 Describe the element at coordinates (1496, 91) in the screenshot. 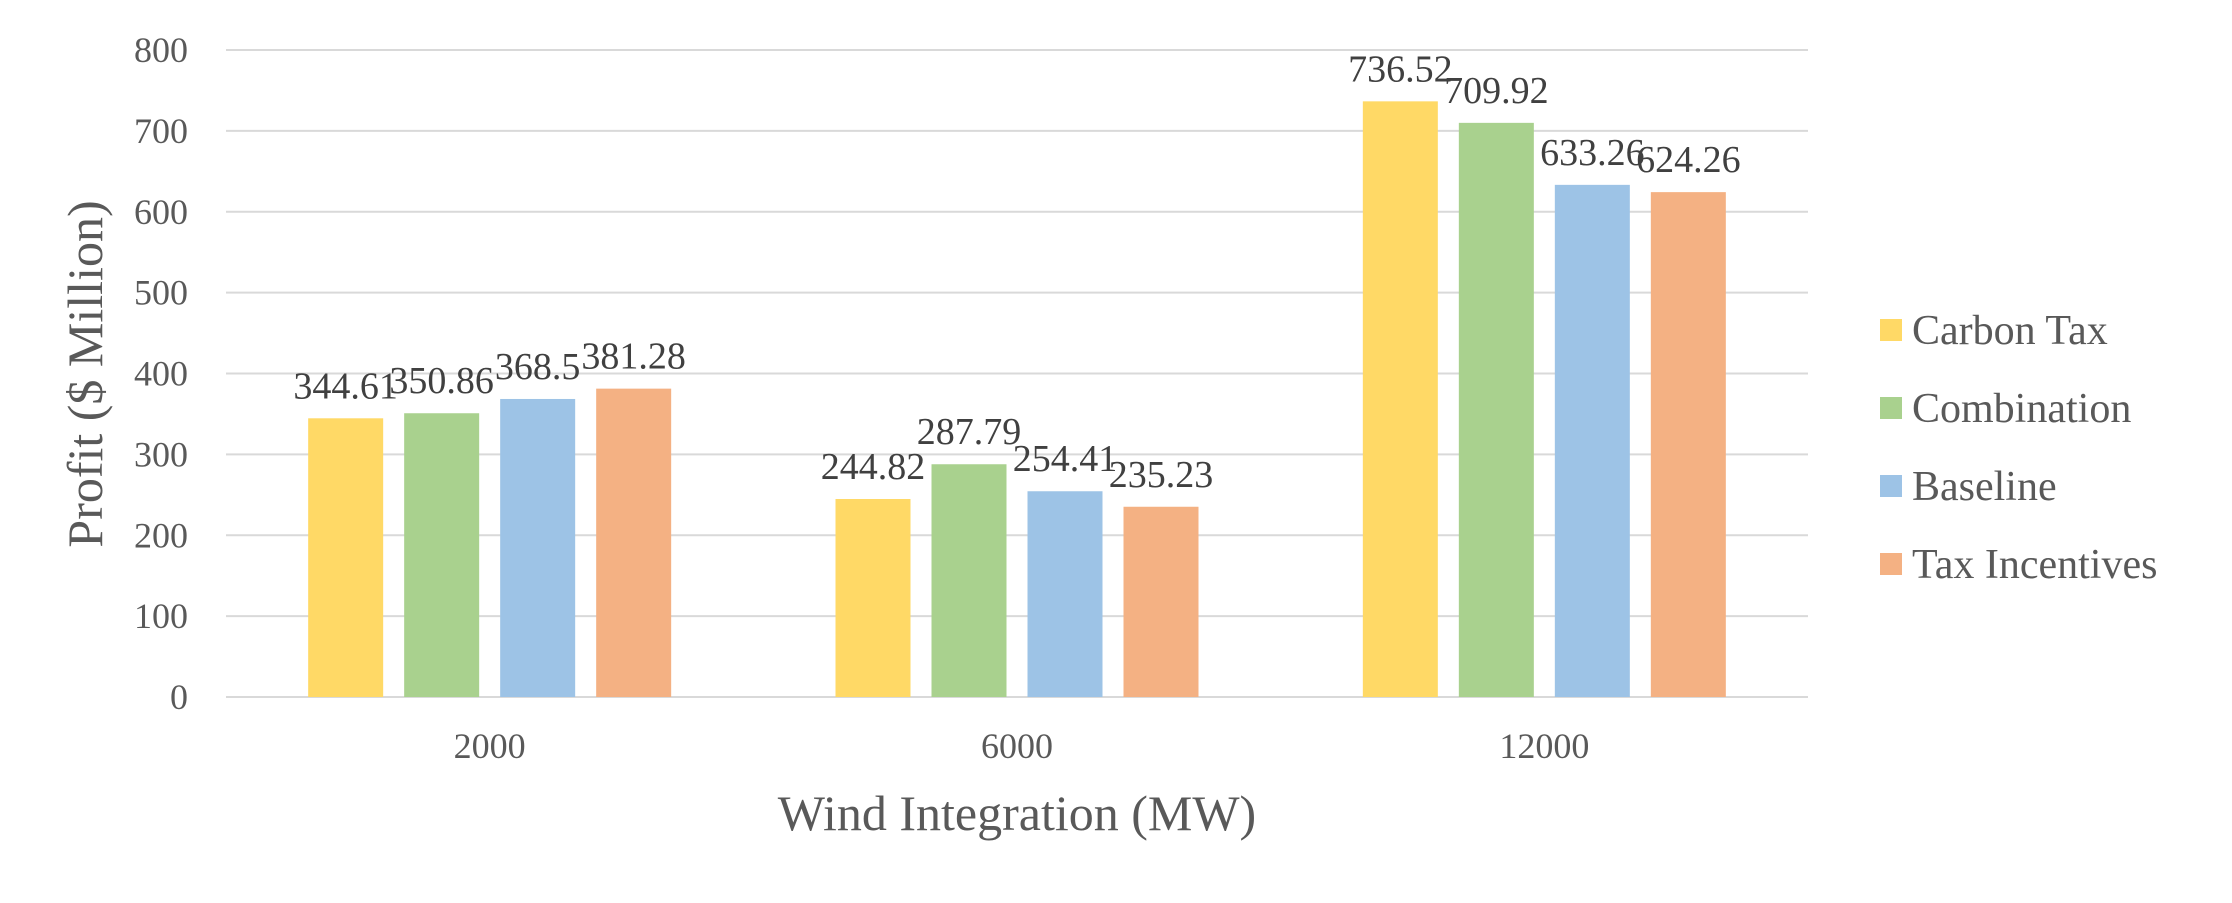

I see `data-label: 709.92` at that location.